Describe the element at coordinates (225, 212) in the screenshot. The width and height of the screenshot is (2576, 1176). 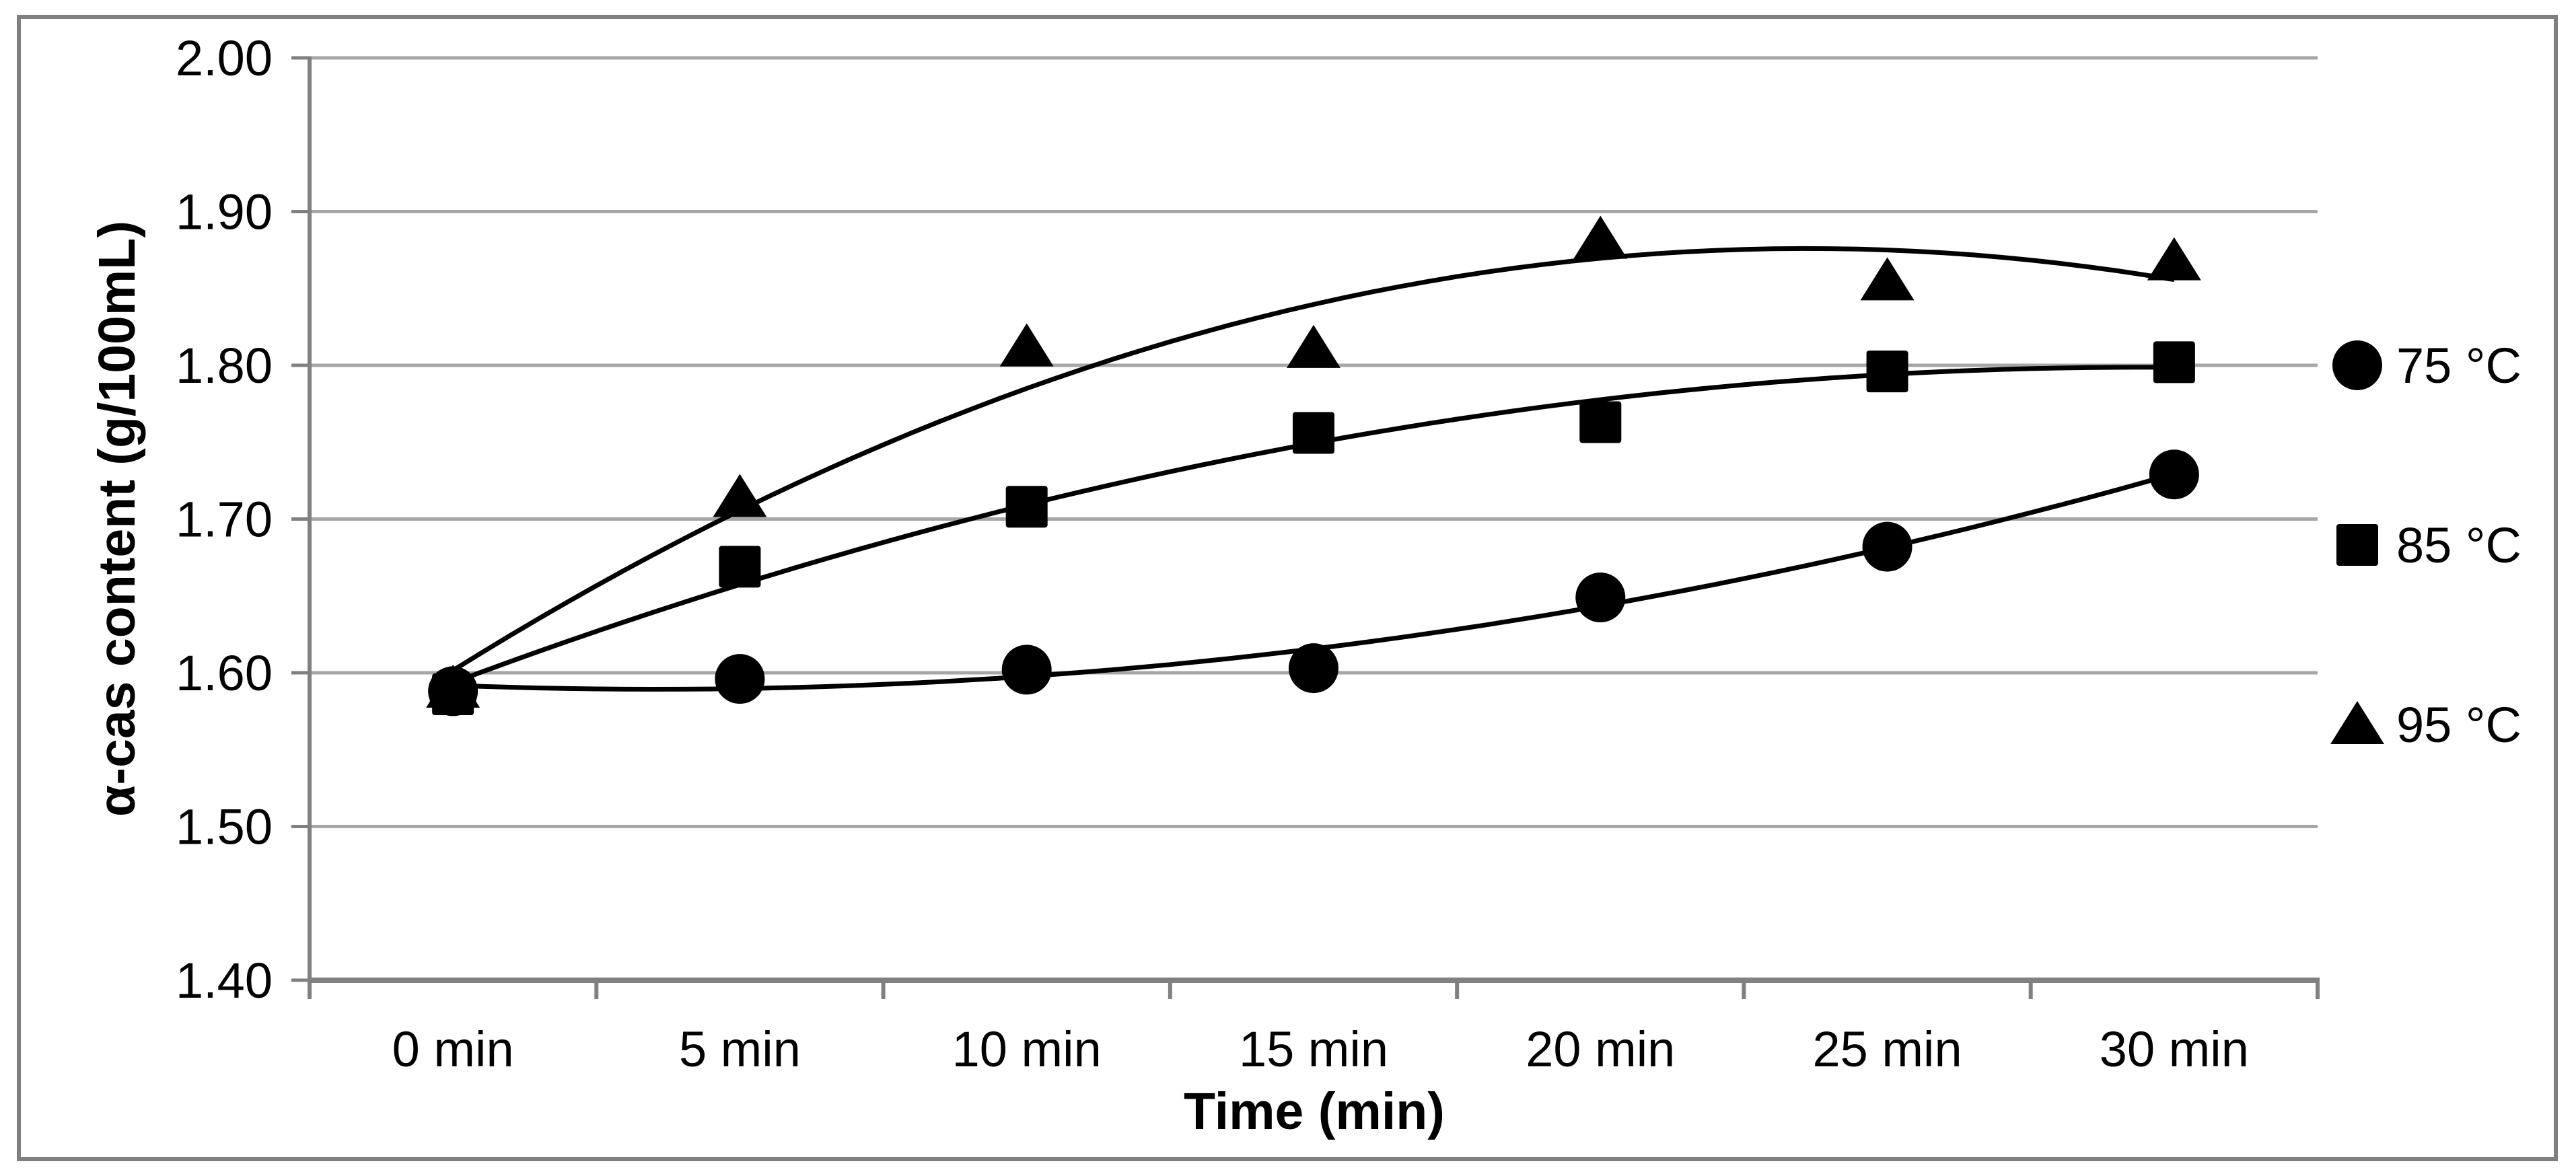
I see `y-tick-label: 1.90` at that location.